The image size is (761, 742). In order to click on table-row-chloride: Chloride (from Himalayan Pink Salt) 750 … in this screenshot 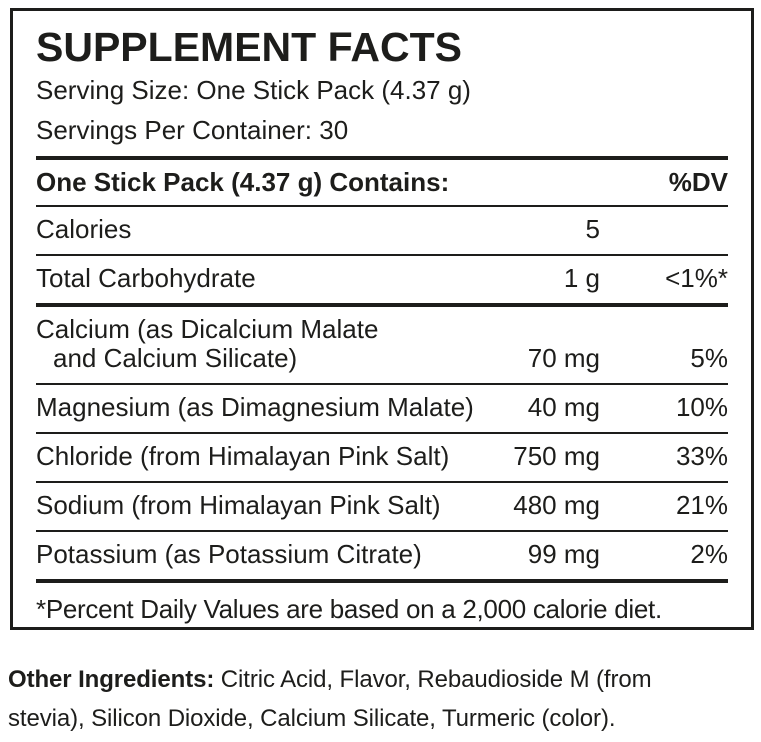, I will do `click(382, 458)`.